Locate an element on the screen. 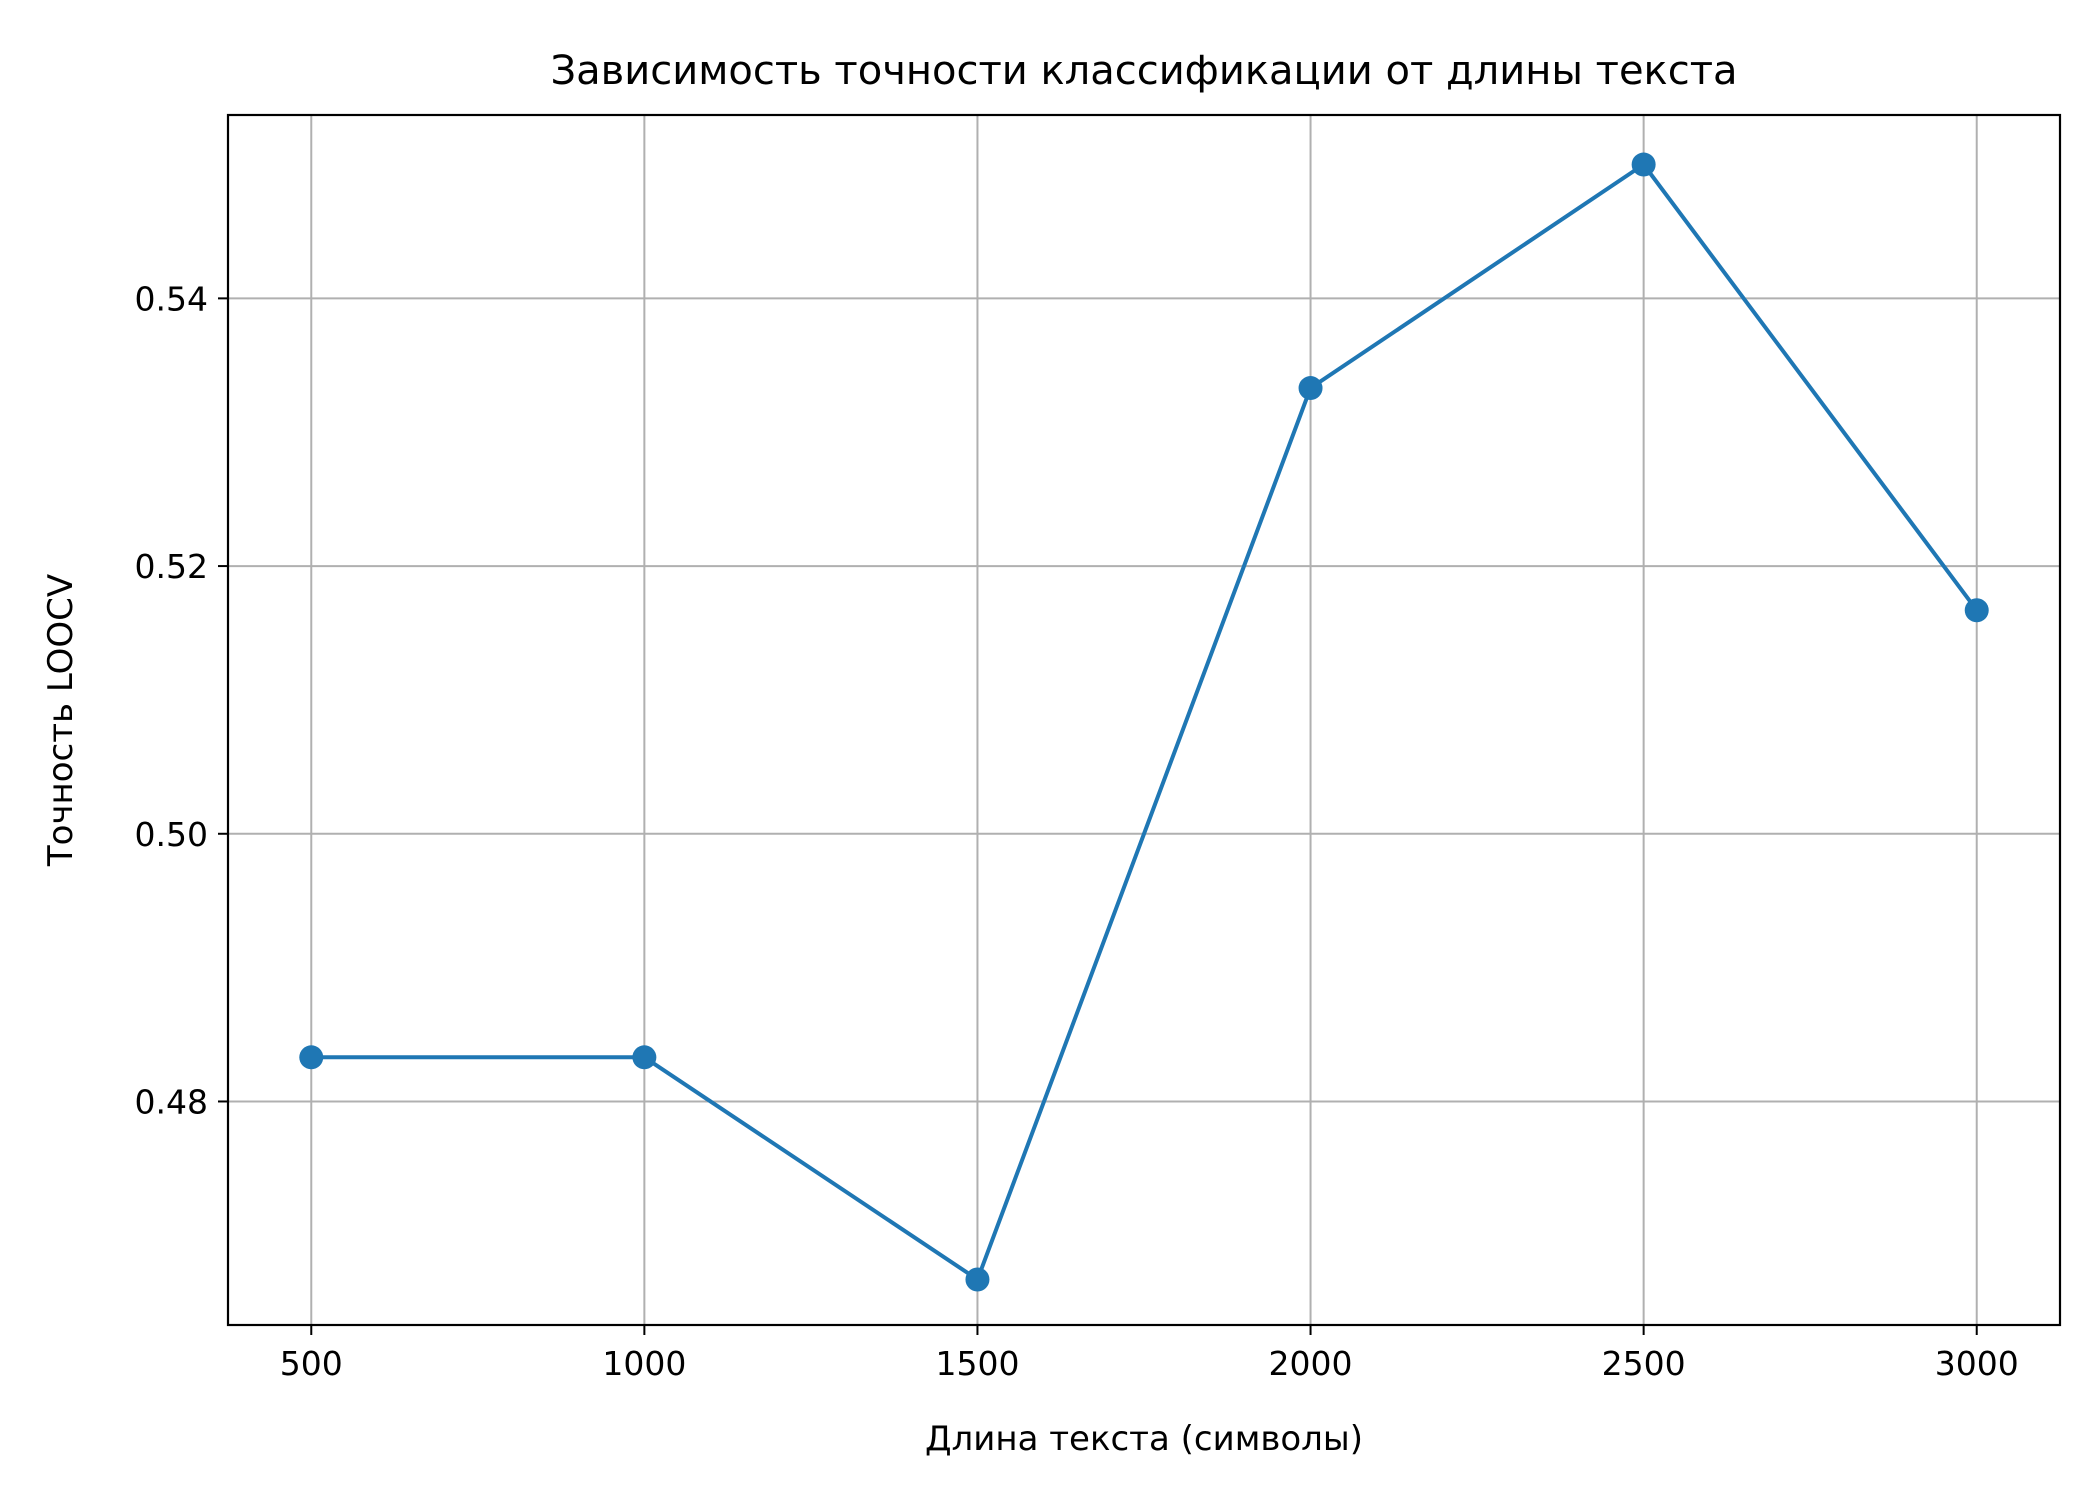  y-tick-label: 0.52 is located at coordinates (171, 566).